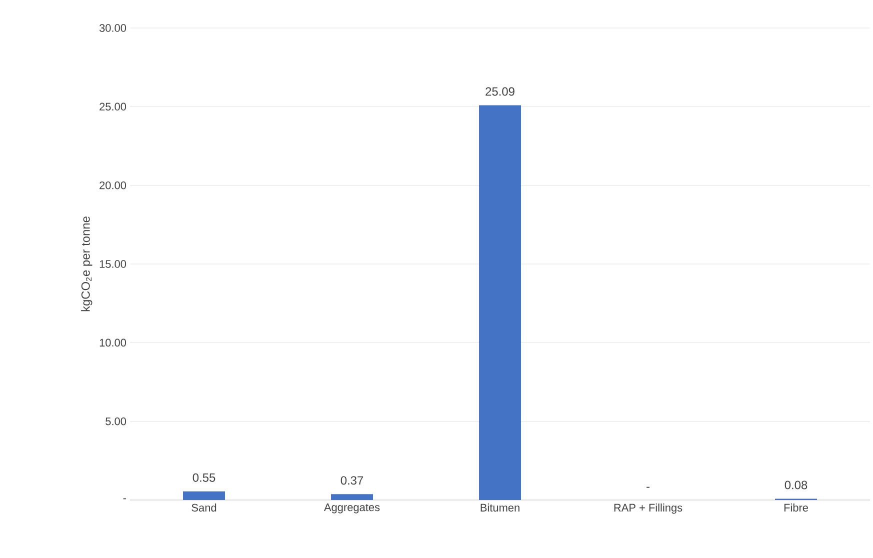 The height and width of the screenshot is (558, 873). What do you see at coordinates (124, 499) in the screenshot?
I see `y-tick-label: -` at bounding box center [124, 499].